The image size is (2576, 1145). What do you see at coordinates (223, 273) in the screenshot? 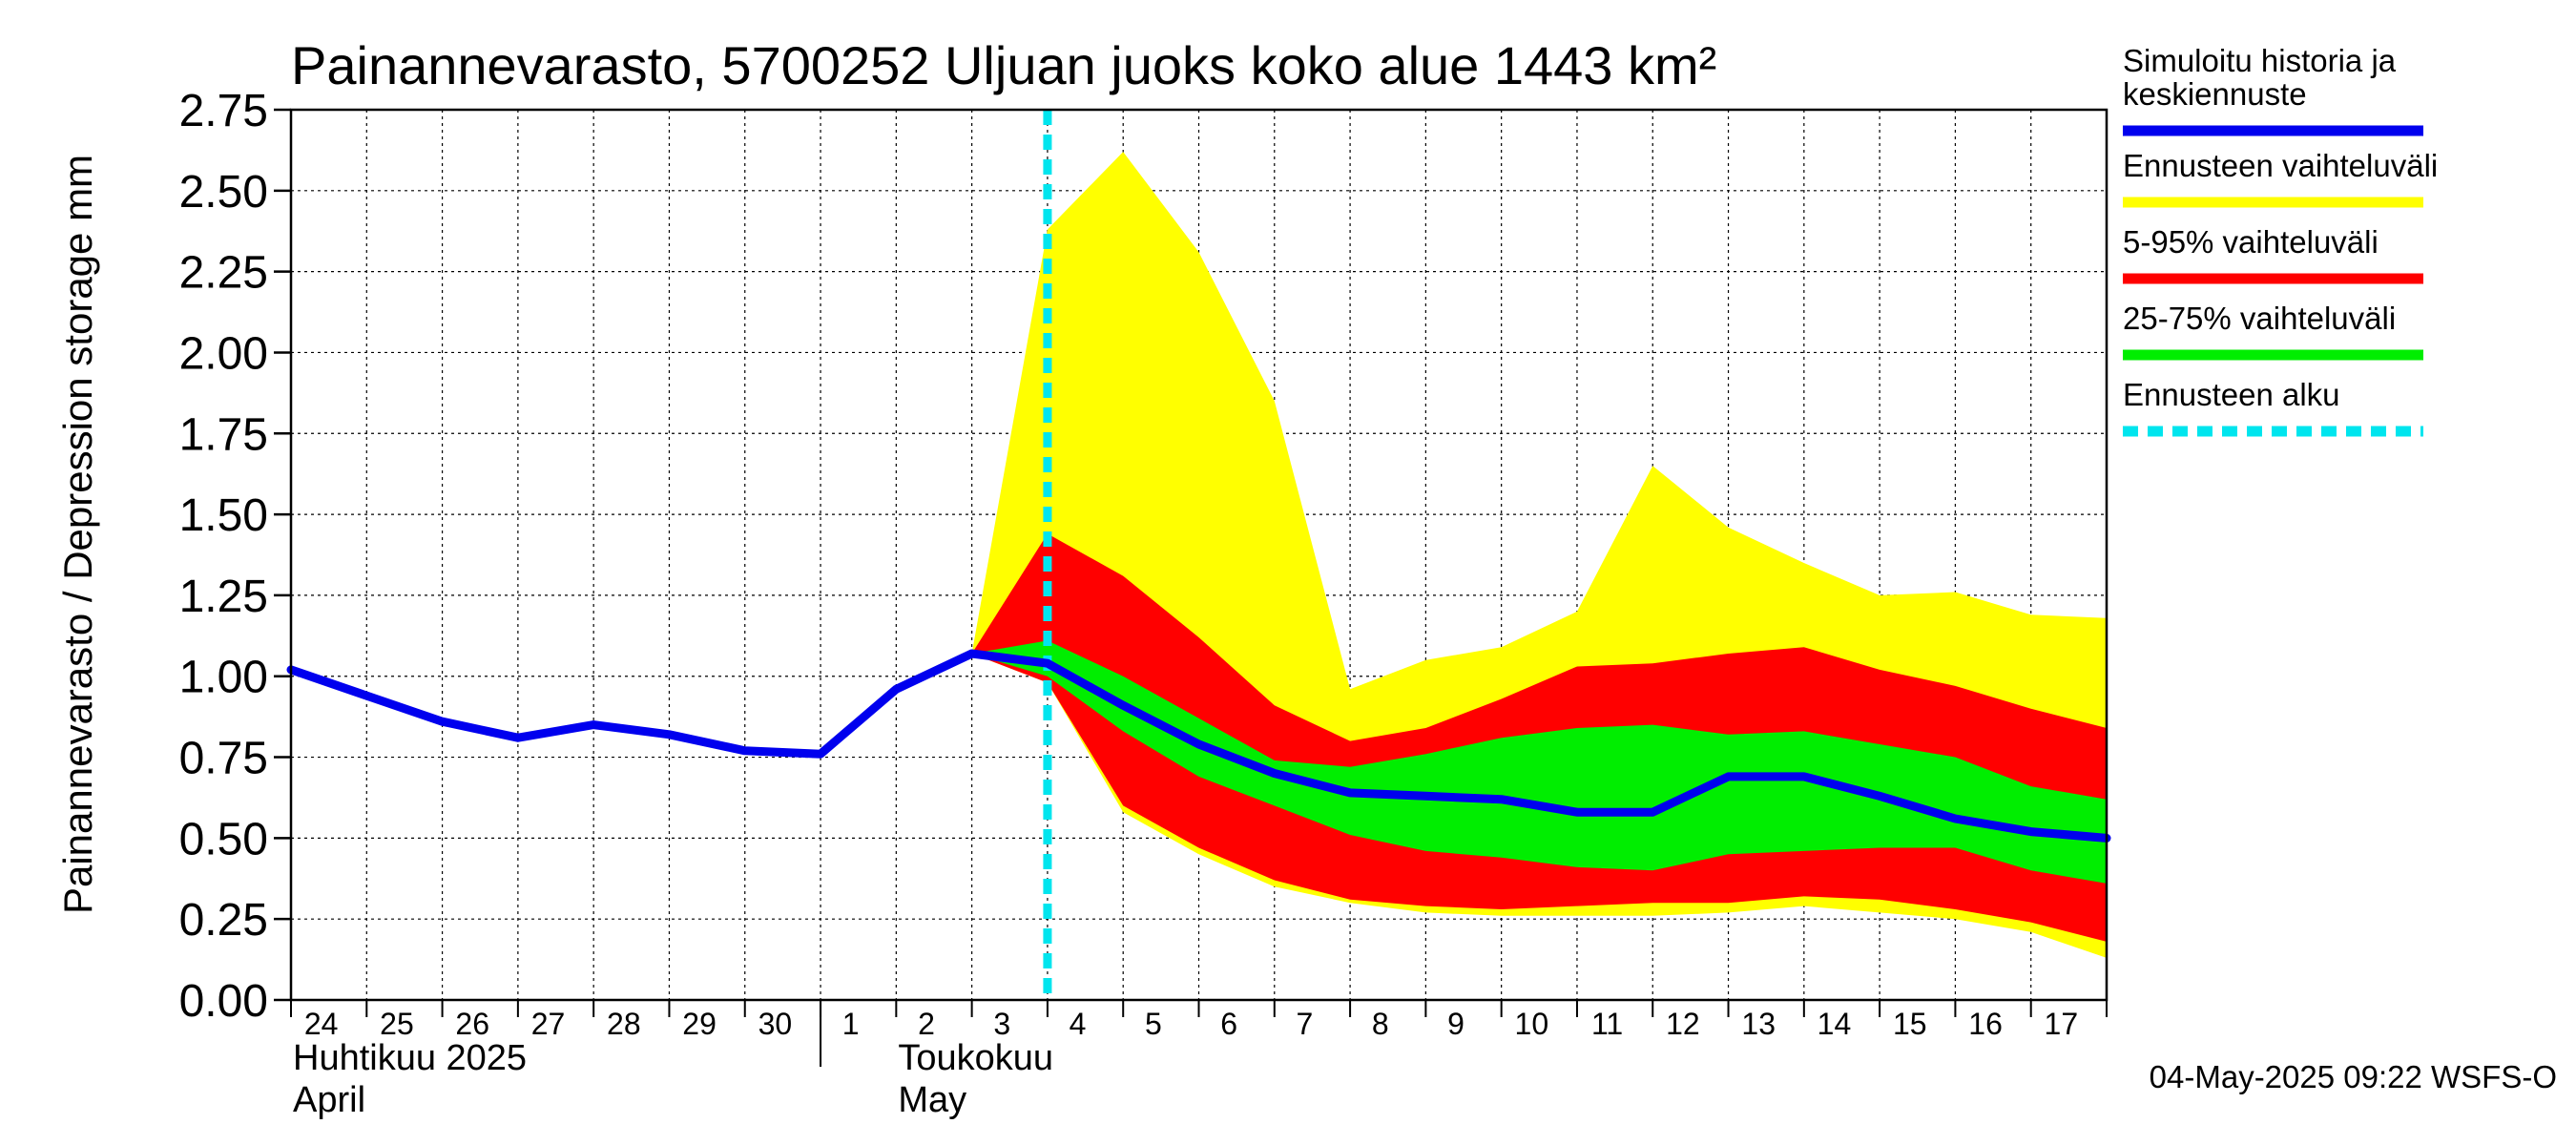
I see `y-tick-label: 2.25` at bounding box center [223, 273].